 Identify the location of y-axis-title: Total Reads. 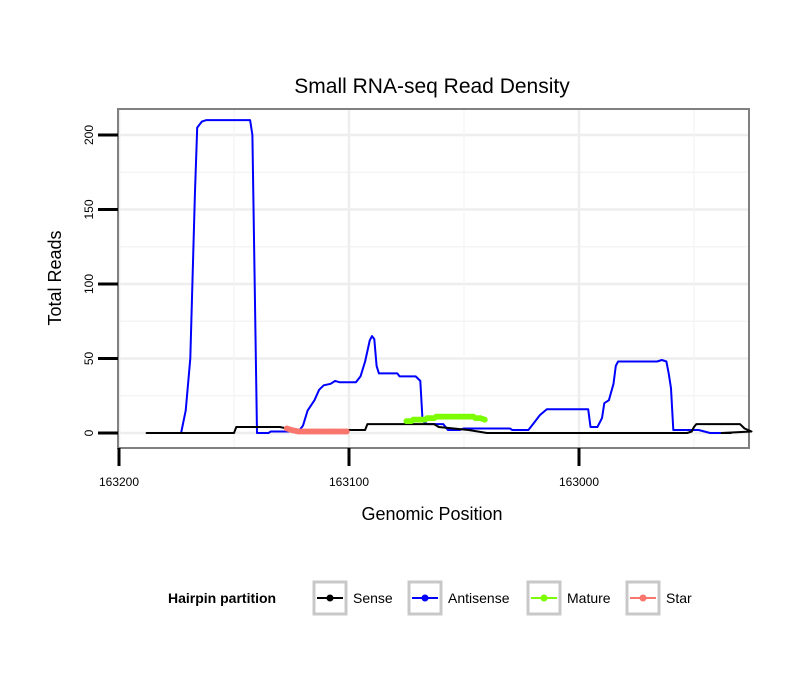
(55, 277).